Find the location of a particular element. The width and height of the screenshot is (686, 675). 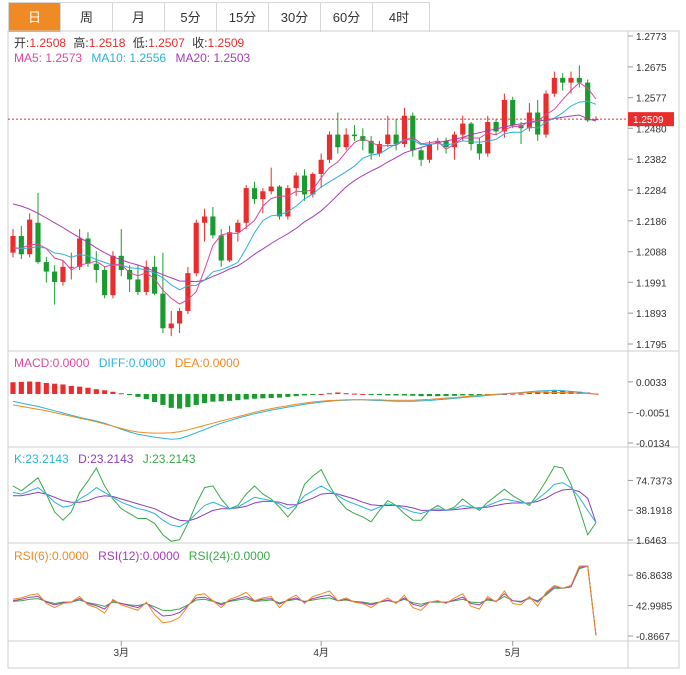

price-tick-label: 1.2577 is located at coordinates (651, 99).